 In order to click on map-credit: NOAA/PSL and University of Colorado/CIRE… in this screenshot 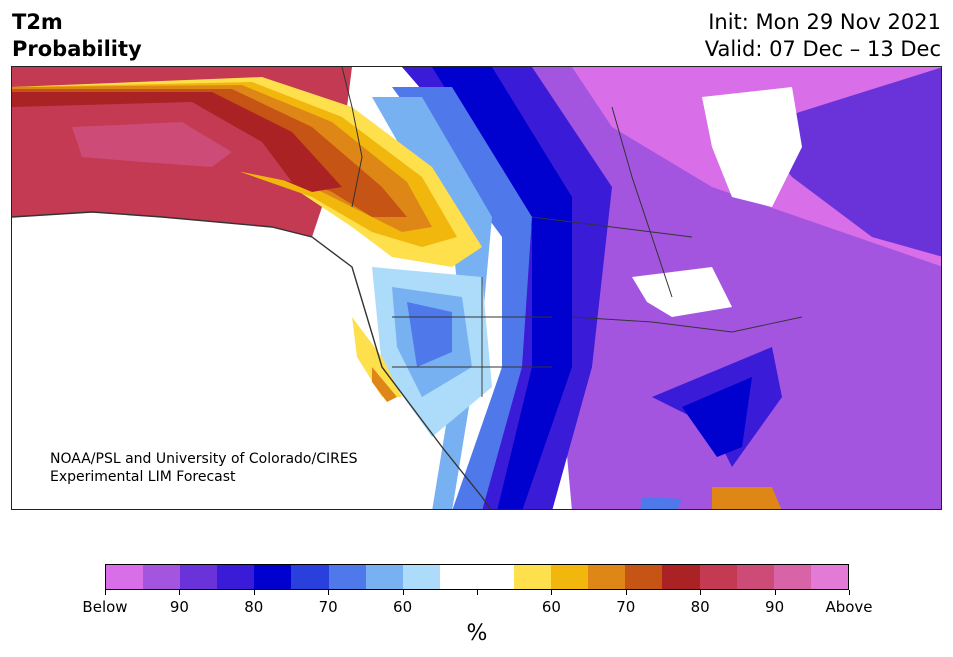, I will do `click(204, 468)`.